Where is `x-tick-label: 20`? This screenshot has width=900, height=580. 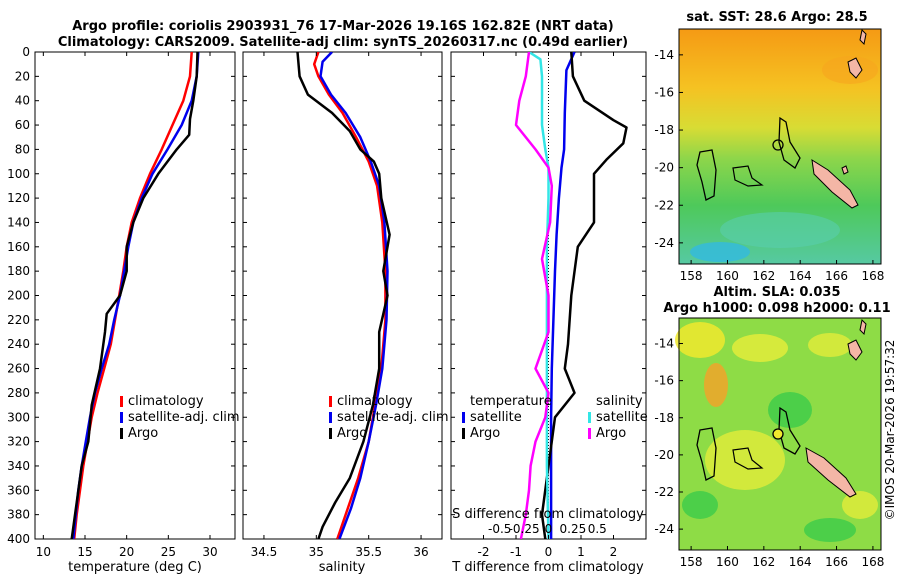
x-tick-label: 20 is located at coordinates (126, 552).